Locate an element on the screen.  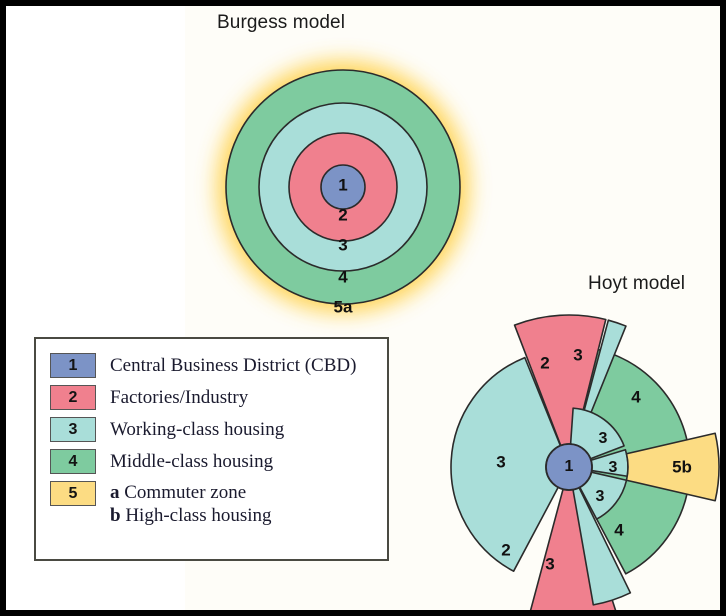
zone-label-5b: 5b is located at coordinates (682, 466).